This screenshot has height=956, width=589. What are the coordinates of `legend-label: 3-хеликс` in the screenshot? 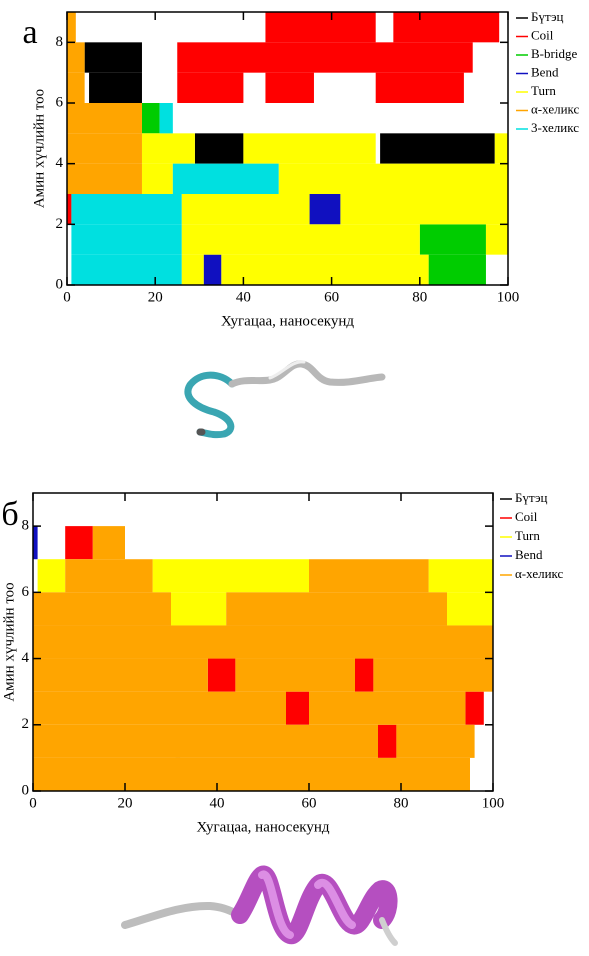 It's located at (555, 127).